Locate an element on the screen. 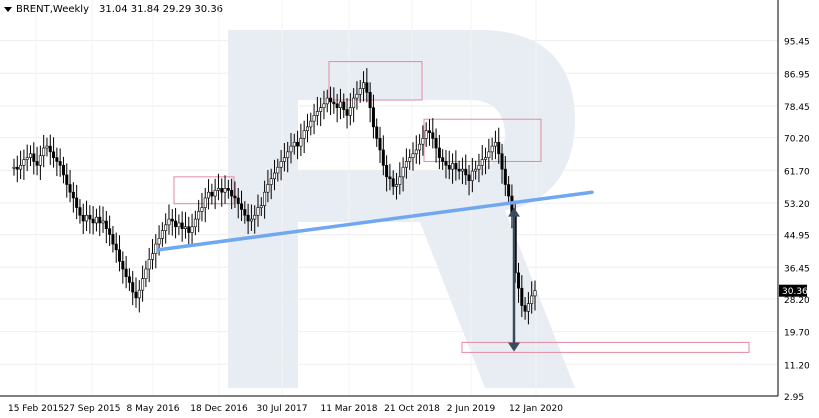 This screenshot has width=819, height=418. current-price-label: 30.36 is located at coordinates (795, 292).